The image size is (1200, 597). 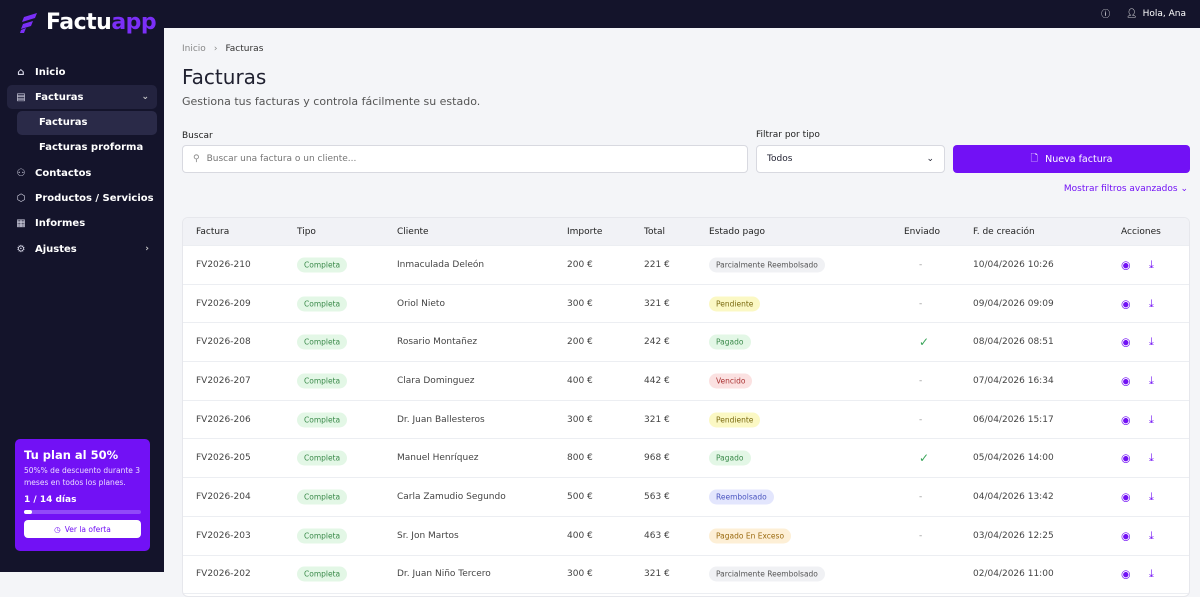 What do you see at coordinates (82, 72) in the screenshot?
I see `sidebar-item-inicio: ⌂ Inicio` at bounding box center [82, 72].